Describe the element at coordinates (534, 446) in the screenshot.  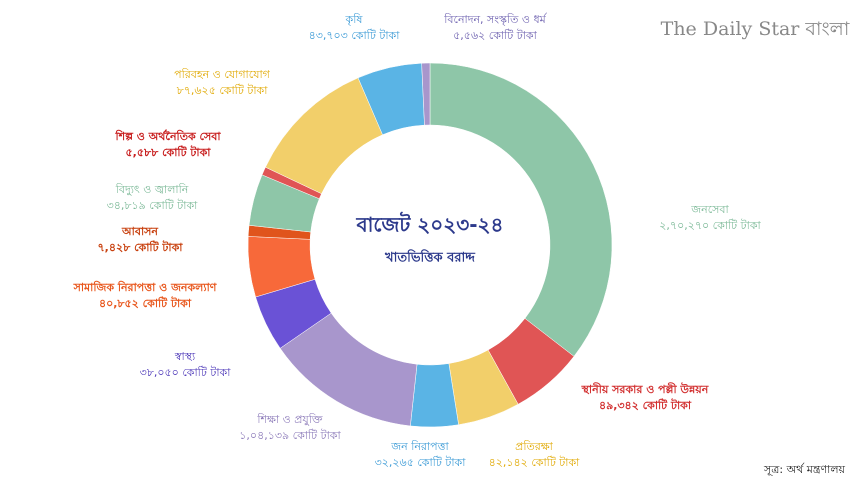
I see `slice-label: প্রতিরক্ষা` at that location.